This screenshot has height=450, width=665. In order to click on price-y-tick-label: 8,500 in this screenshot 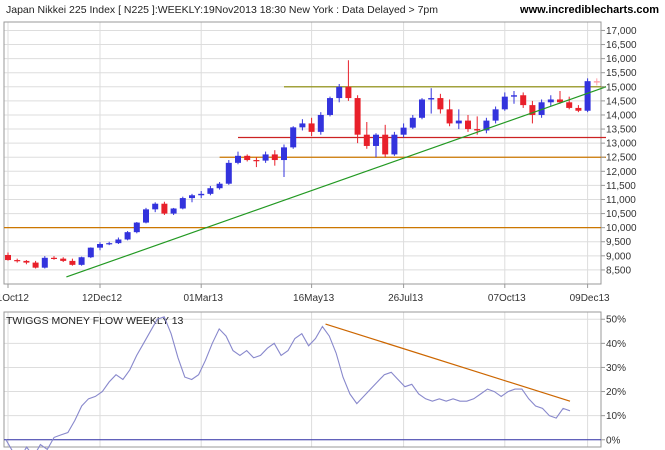, I will do `click(618, 270)`.